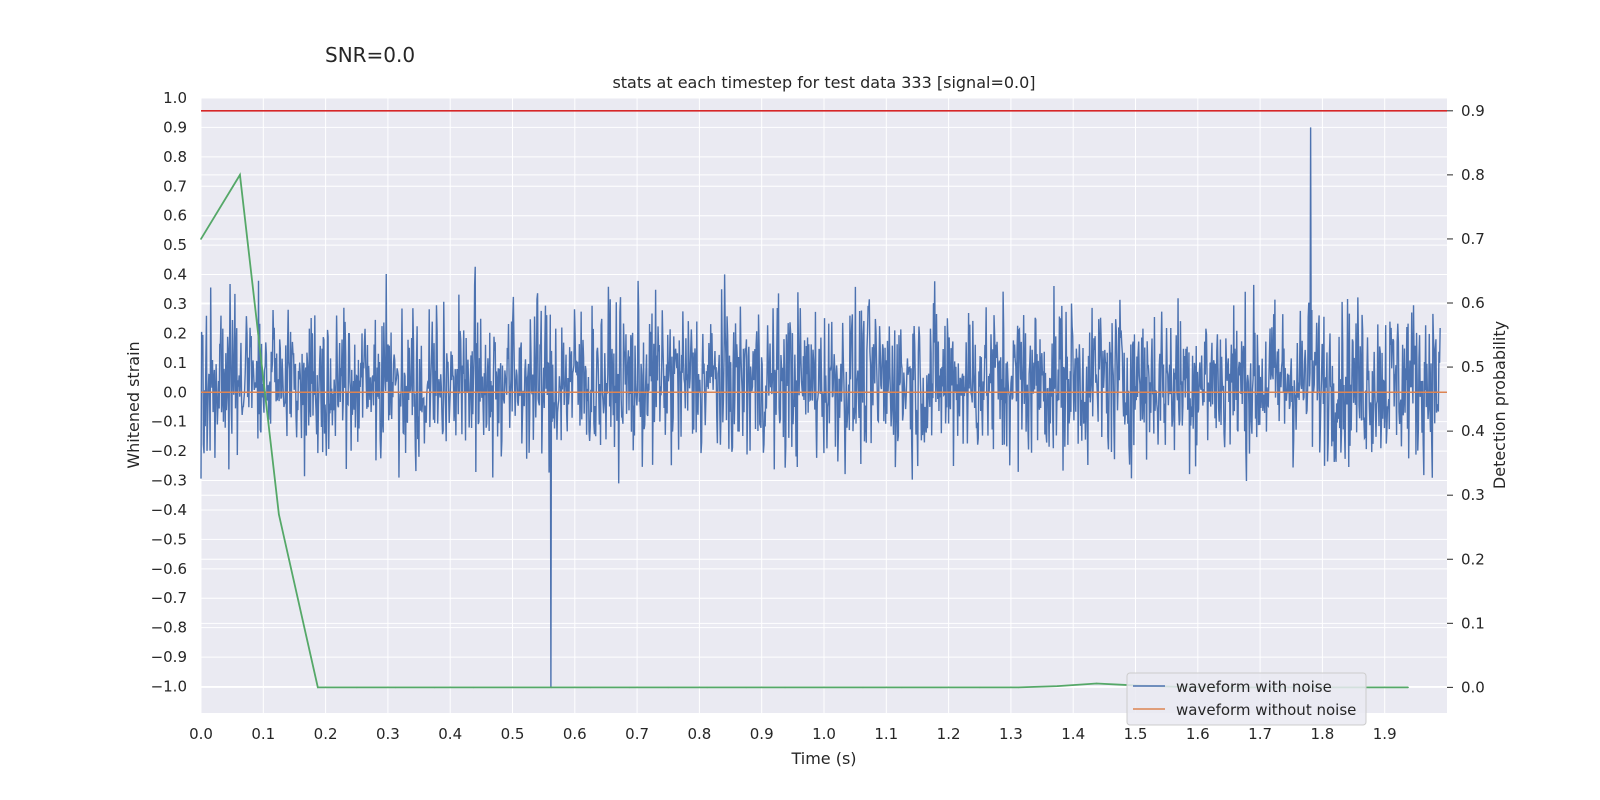  What do you see at coordinates (201, 734) in the screenshot?
I see `x-tick-label: 0.0` at bounding box center [201, 734].